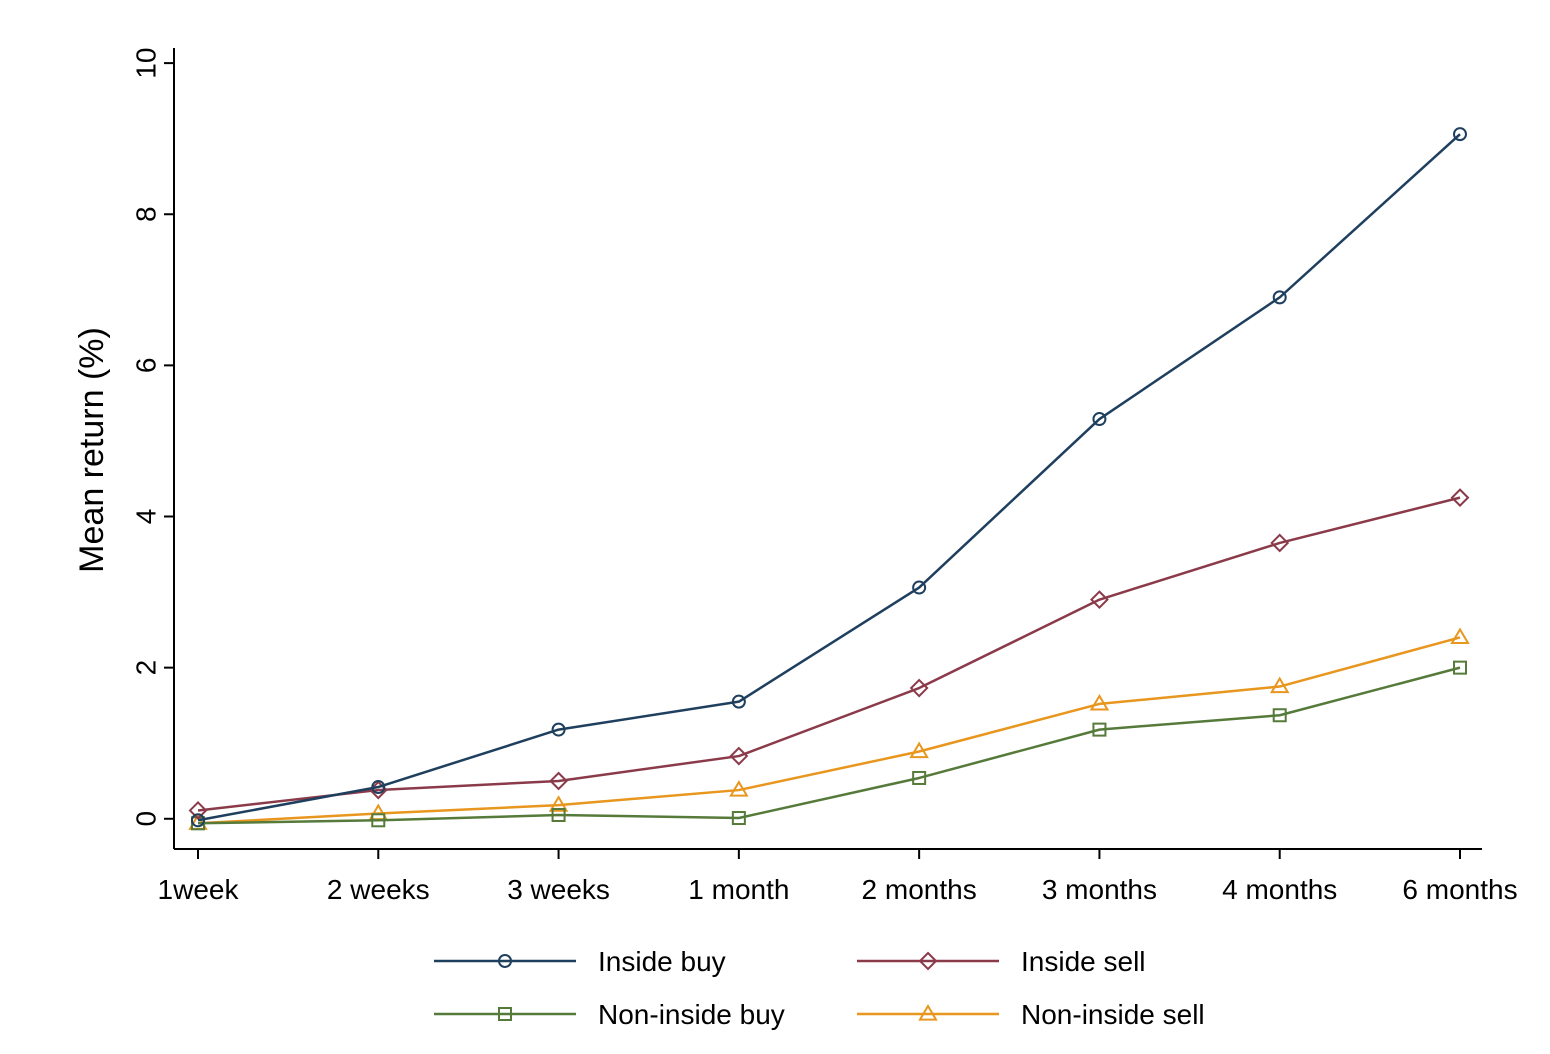 The width and height of the screenshot is (1550, 1054). Describe the element at coordinates (738, 889) in the screenshot. I see `x-tick-label: 1 month` at that location.